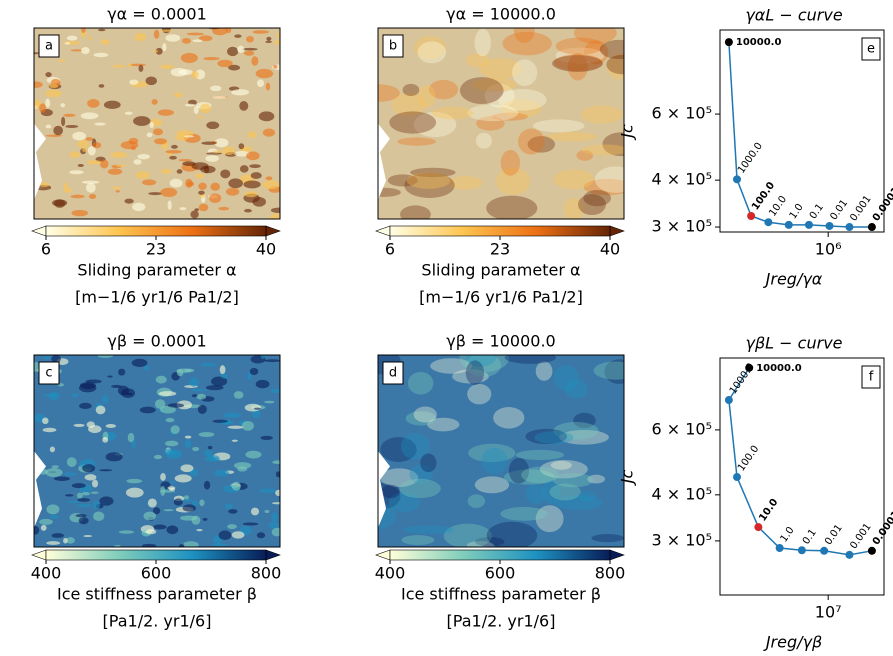 This screenshot has width=893, height=656. What do you see at coordinates (742, 378) in the screenshot?
I see `point-label: 1000.0` at bounding box center [742, 378].